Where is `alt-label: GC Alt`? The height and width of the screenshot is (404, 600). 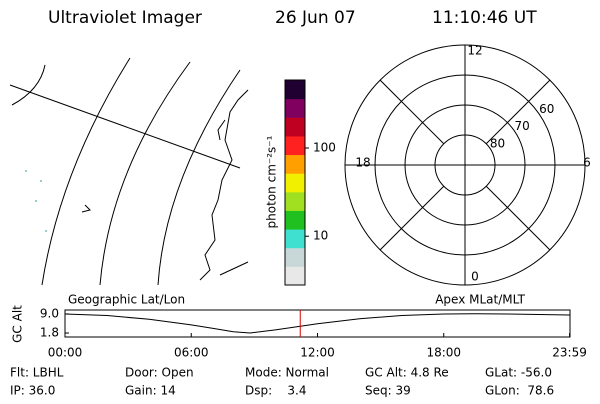 alt-label: GC Alt is located at coordinates (18, 324).